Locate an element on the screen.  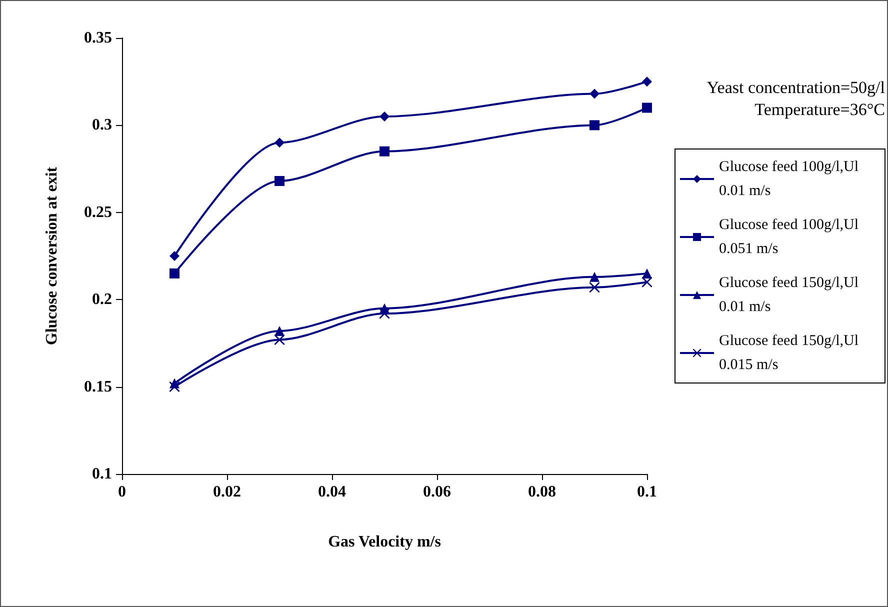
y-tick-label: 0.35 is located at coordinates (98, 38).